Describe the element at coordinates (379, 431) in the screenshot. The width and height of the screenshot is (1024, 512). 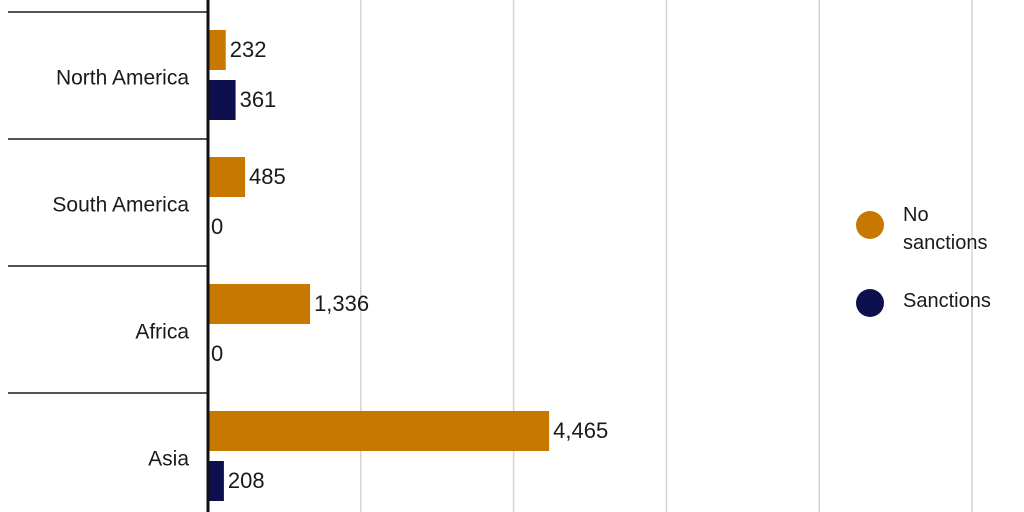
I see `bar-no-sanctions-asia` at that location.